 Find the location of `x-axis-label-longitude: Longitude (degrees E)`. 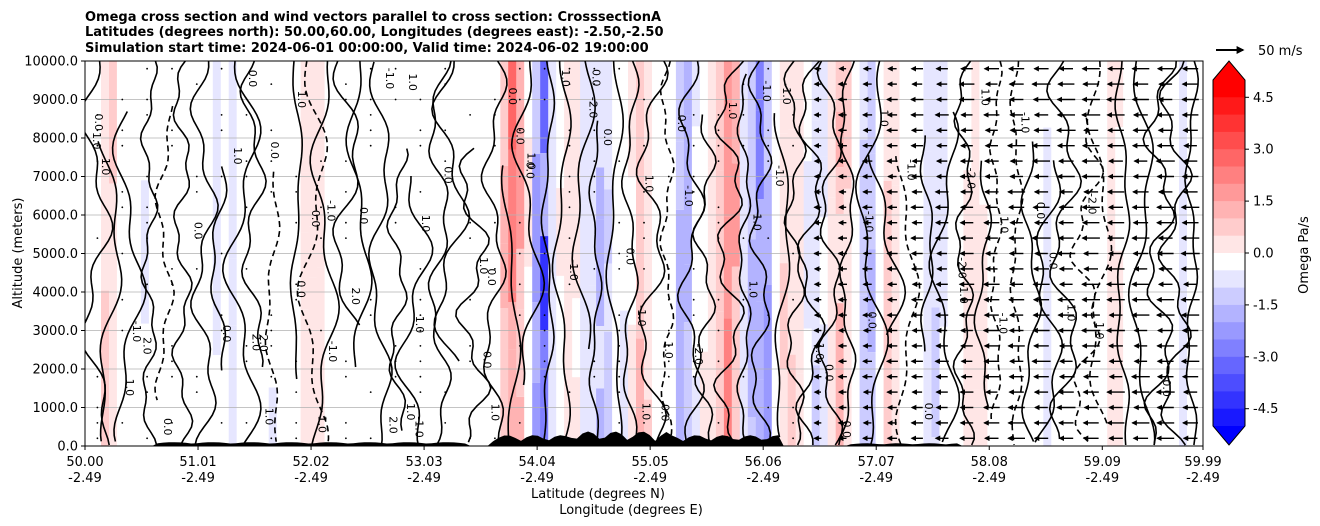

x-axis-label-longitude: Longitude (degrees E) is located at coordinates (631, 510).